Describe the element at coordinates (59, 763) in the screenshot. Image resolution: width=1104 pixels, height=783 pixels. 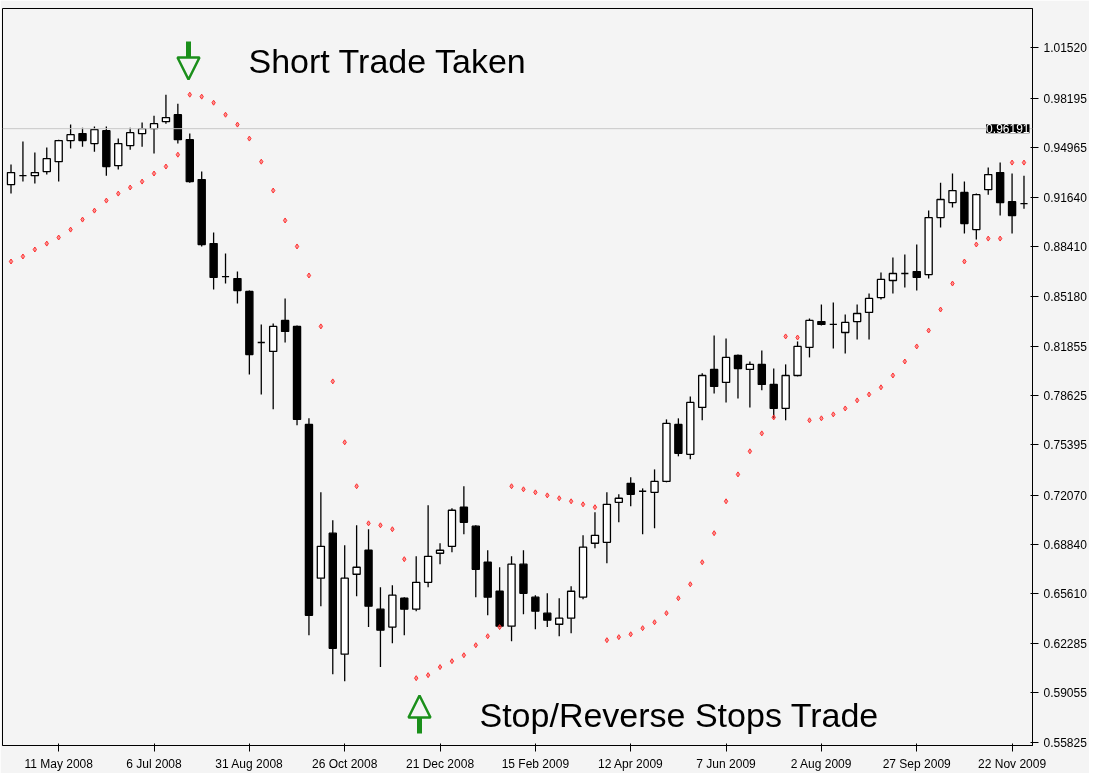
I see `x-tick-label: 11 May 2008` at that location.